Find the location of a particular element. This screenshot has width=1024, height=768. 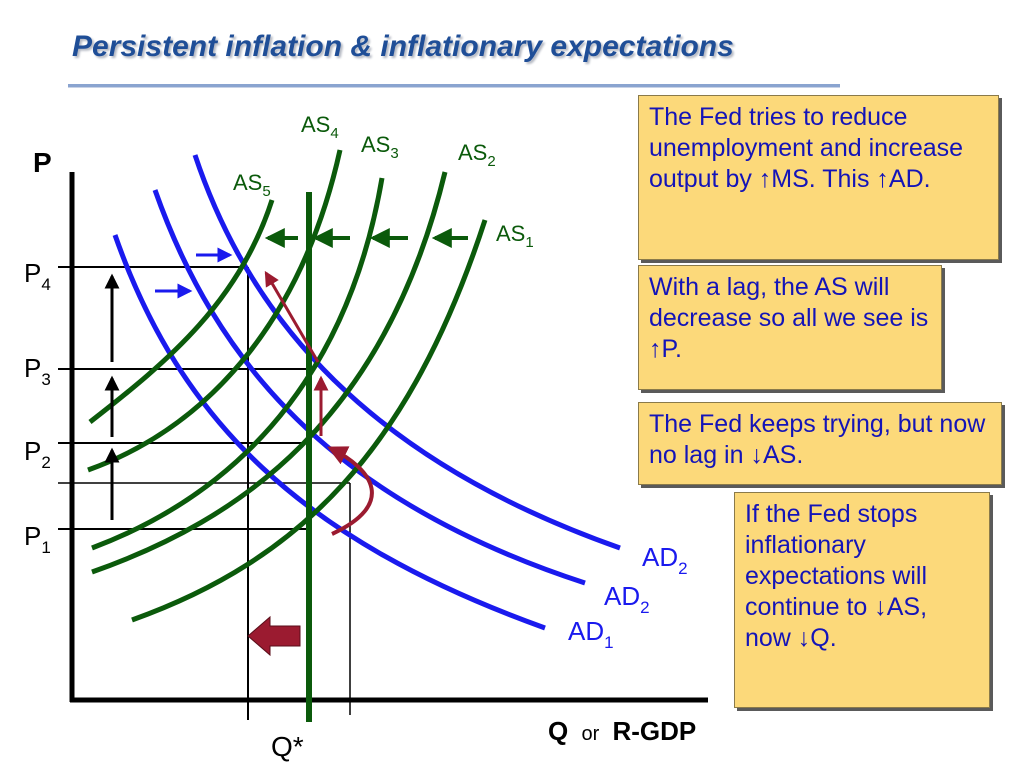

ad2-upper-label: AD2 is located at coordinates (665, 560).